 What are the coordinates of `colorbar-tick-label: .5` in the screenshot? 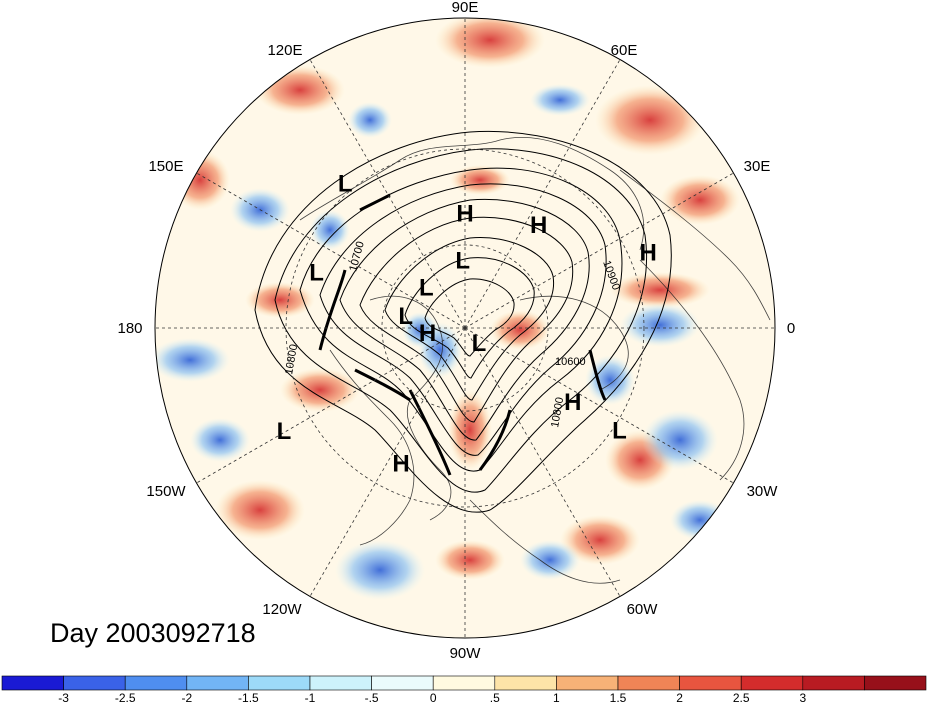 It's located at (495, 696).